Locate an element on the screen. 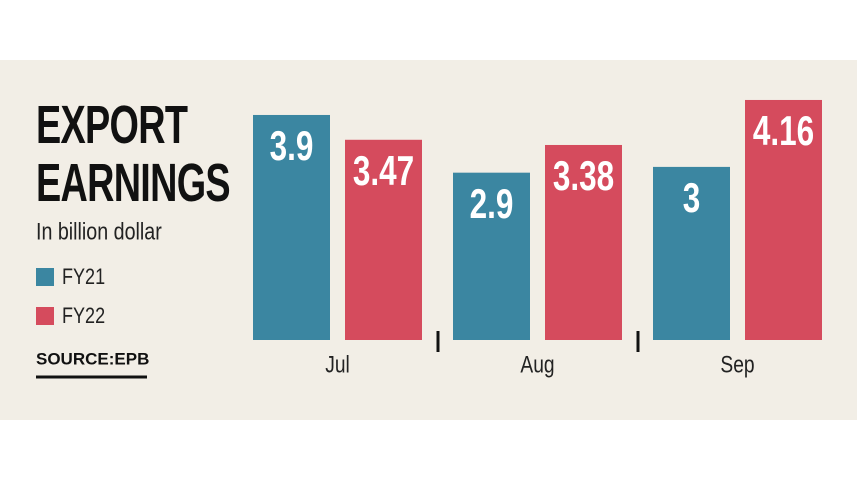 This screenshot has height=482, width=857. subtitle: In billion dollar is located at coordinates (99, 230).